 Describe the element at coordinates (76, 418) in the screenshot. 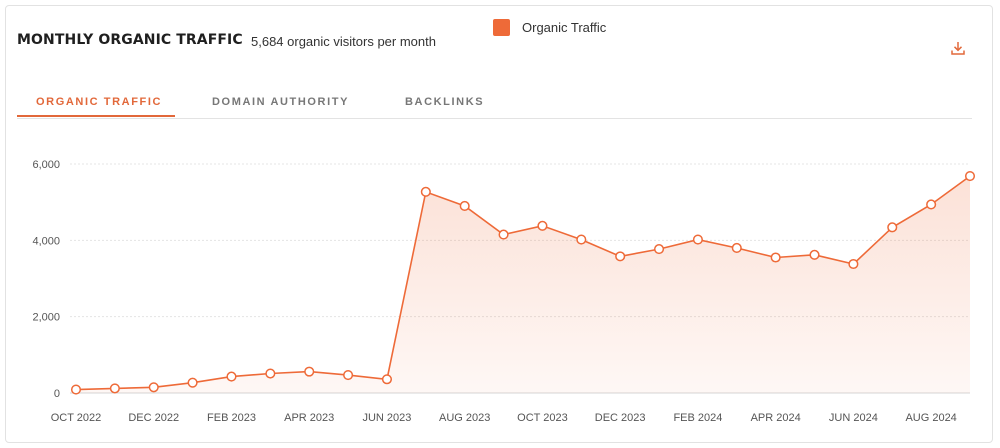

I see `x-tick-label: OCT 2022` at that location.